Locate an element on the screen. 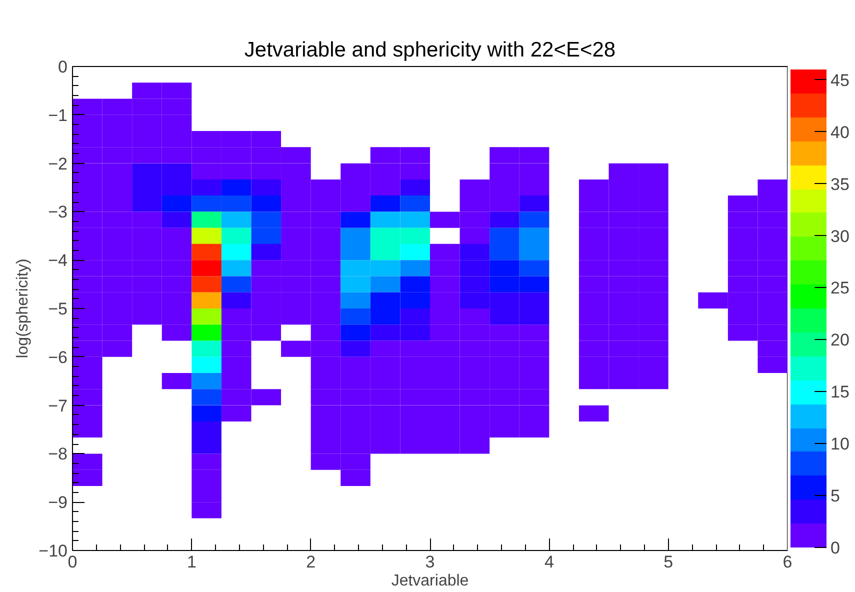  color-bar-label: 15 is located at coordinates (840, 392).